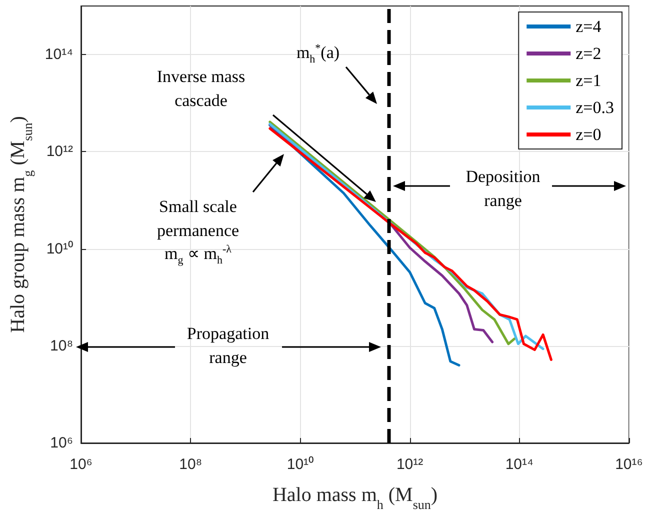  Describe the element at coordinates (59, 55) in the screenshot. I see `y-tick-label: 10¹⁴` at that location.